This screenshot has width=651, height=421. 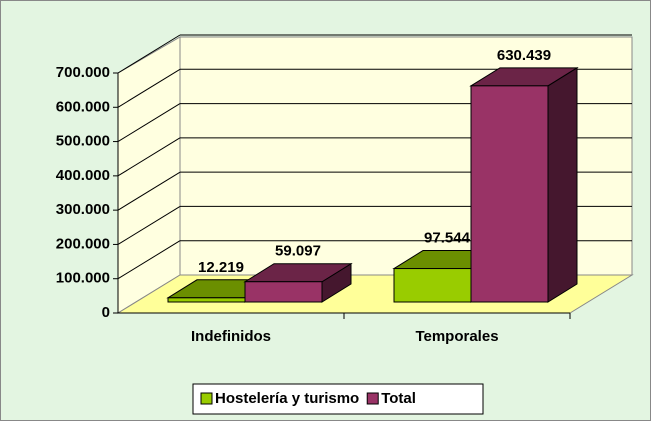 What do you see at coordinates (83, 141) in the screenshot?
I see `y-tick-label: 500.000` at bounding box center [83, 141].